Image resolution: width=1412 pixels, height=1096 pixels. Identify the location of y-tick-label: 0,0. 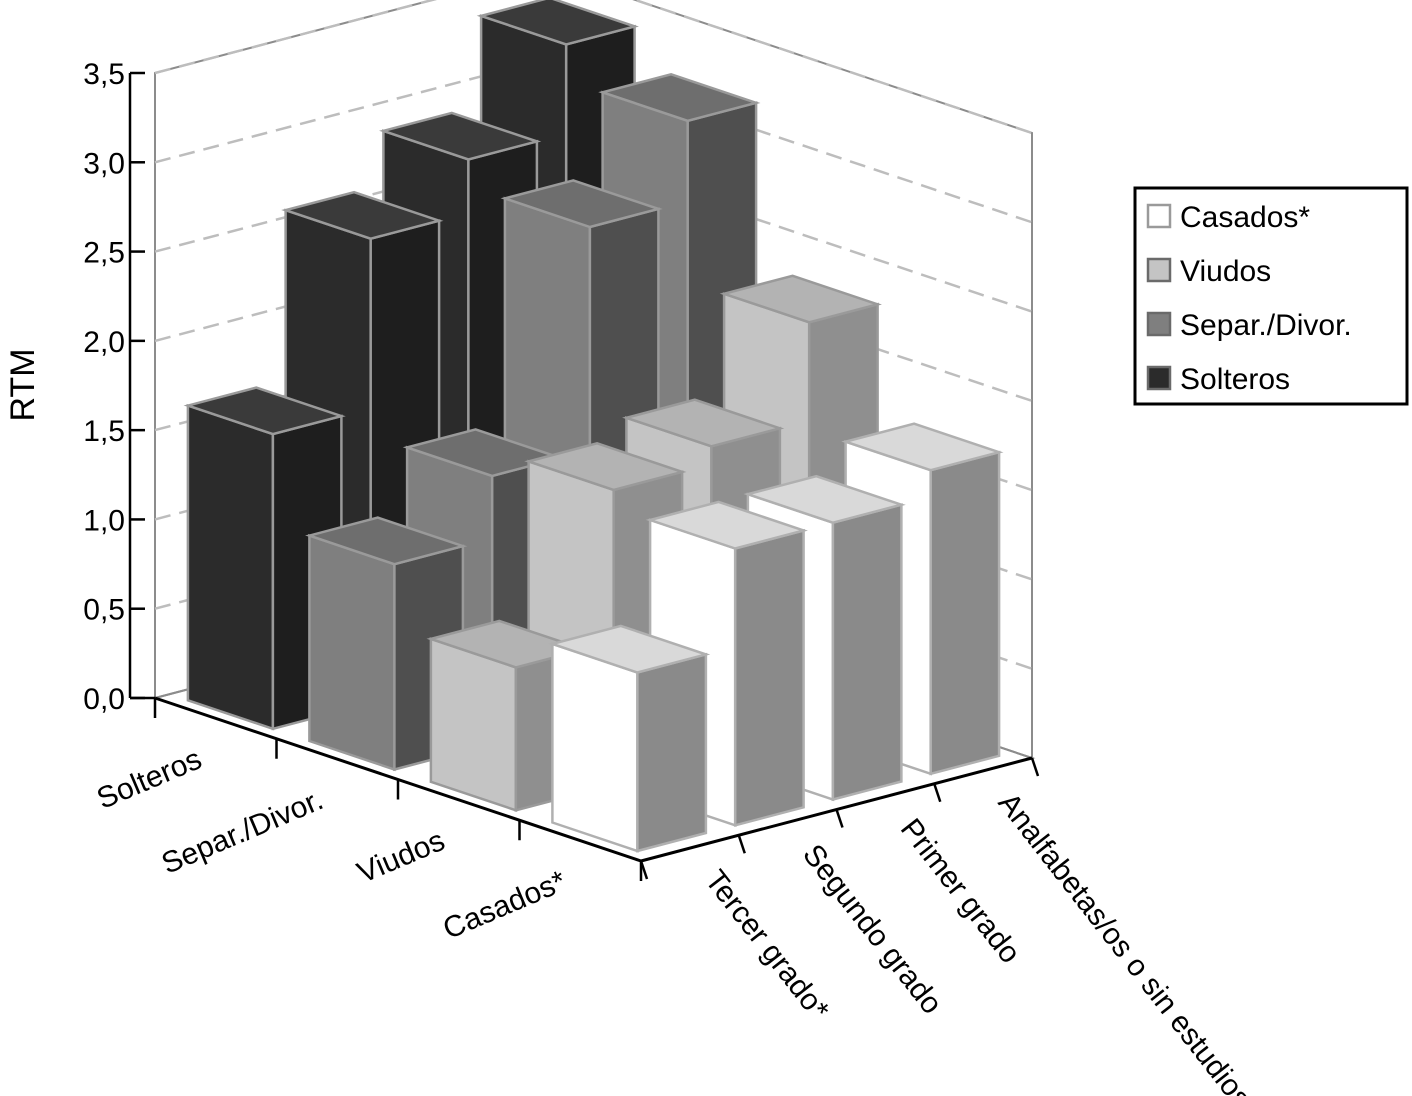
(104, 699).